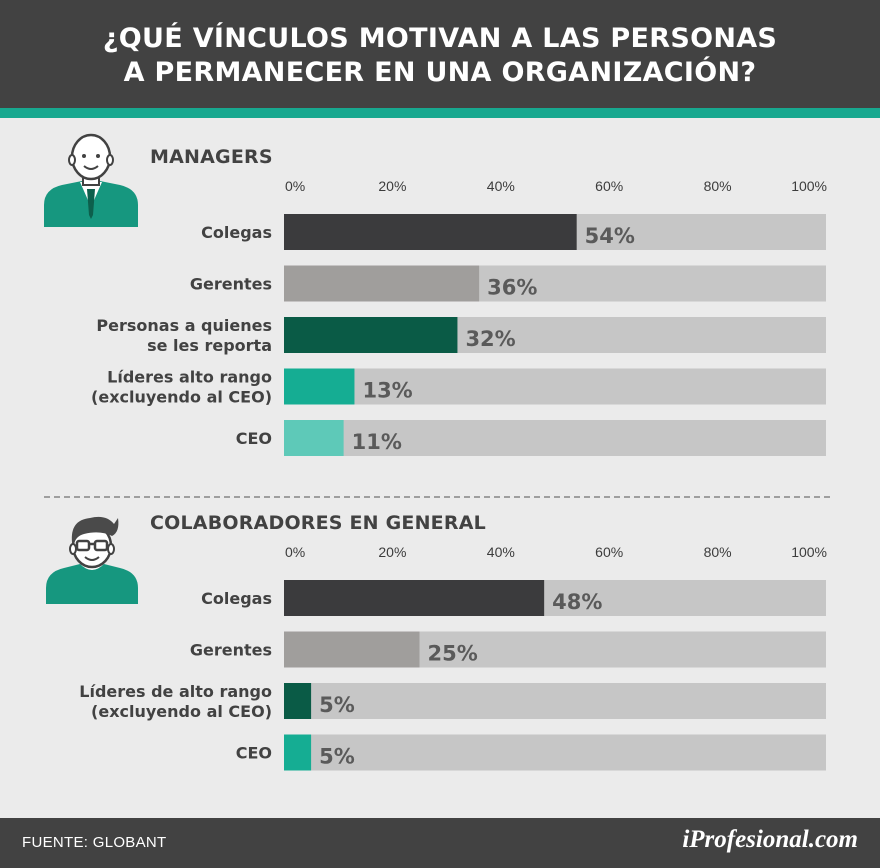  I want to click on bar-value-label: 48%, so click(577, 602).